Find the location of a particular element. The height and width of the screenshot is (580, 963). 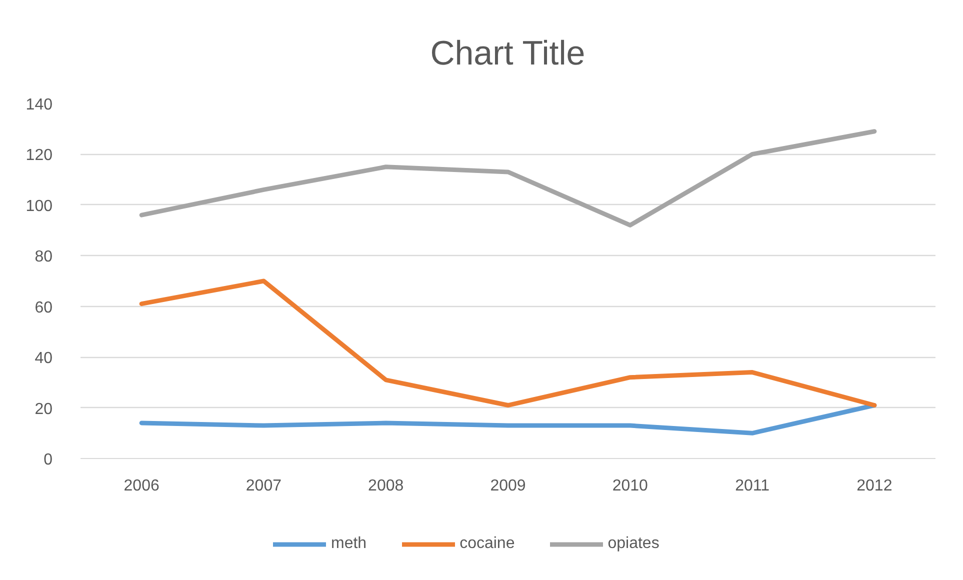

y-tick-label: 60 is located at coordinates (43, 307).